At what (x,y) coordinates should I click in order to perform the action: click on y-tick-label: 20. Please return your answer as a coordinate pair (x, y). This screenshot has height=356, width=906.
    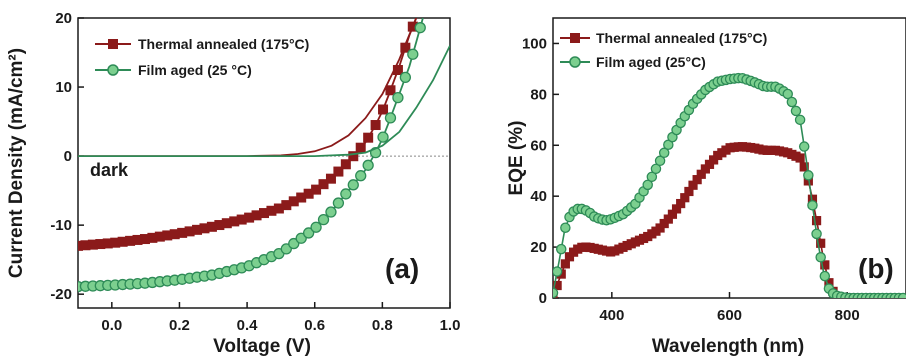
    Looking at the image, I should click on (63, 18).